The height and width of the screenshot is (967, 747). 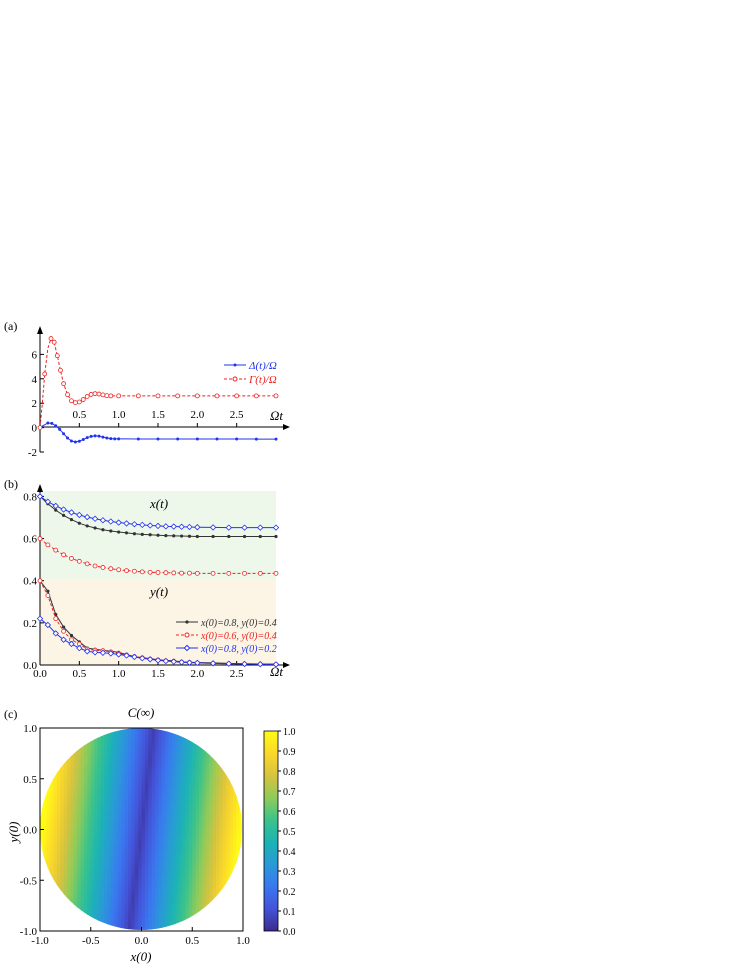 What do you see at coordinates (197, 674) in the screenshot?
I see `panel-b-x-tick-label: 2.0` at bounding box center [197, 674].